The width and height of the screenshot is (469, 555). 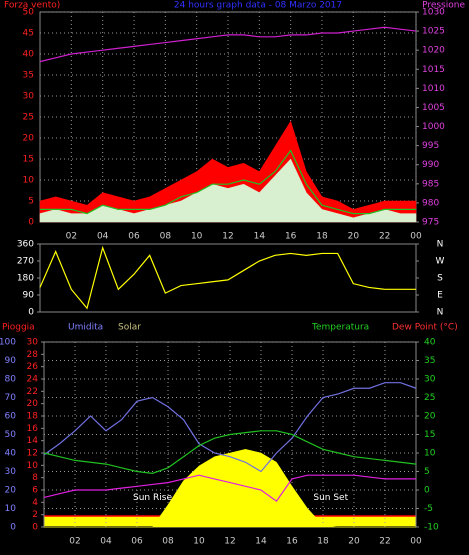 I want to click on y-tick-label: 100, so click(x=8, y=343).